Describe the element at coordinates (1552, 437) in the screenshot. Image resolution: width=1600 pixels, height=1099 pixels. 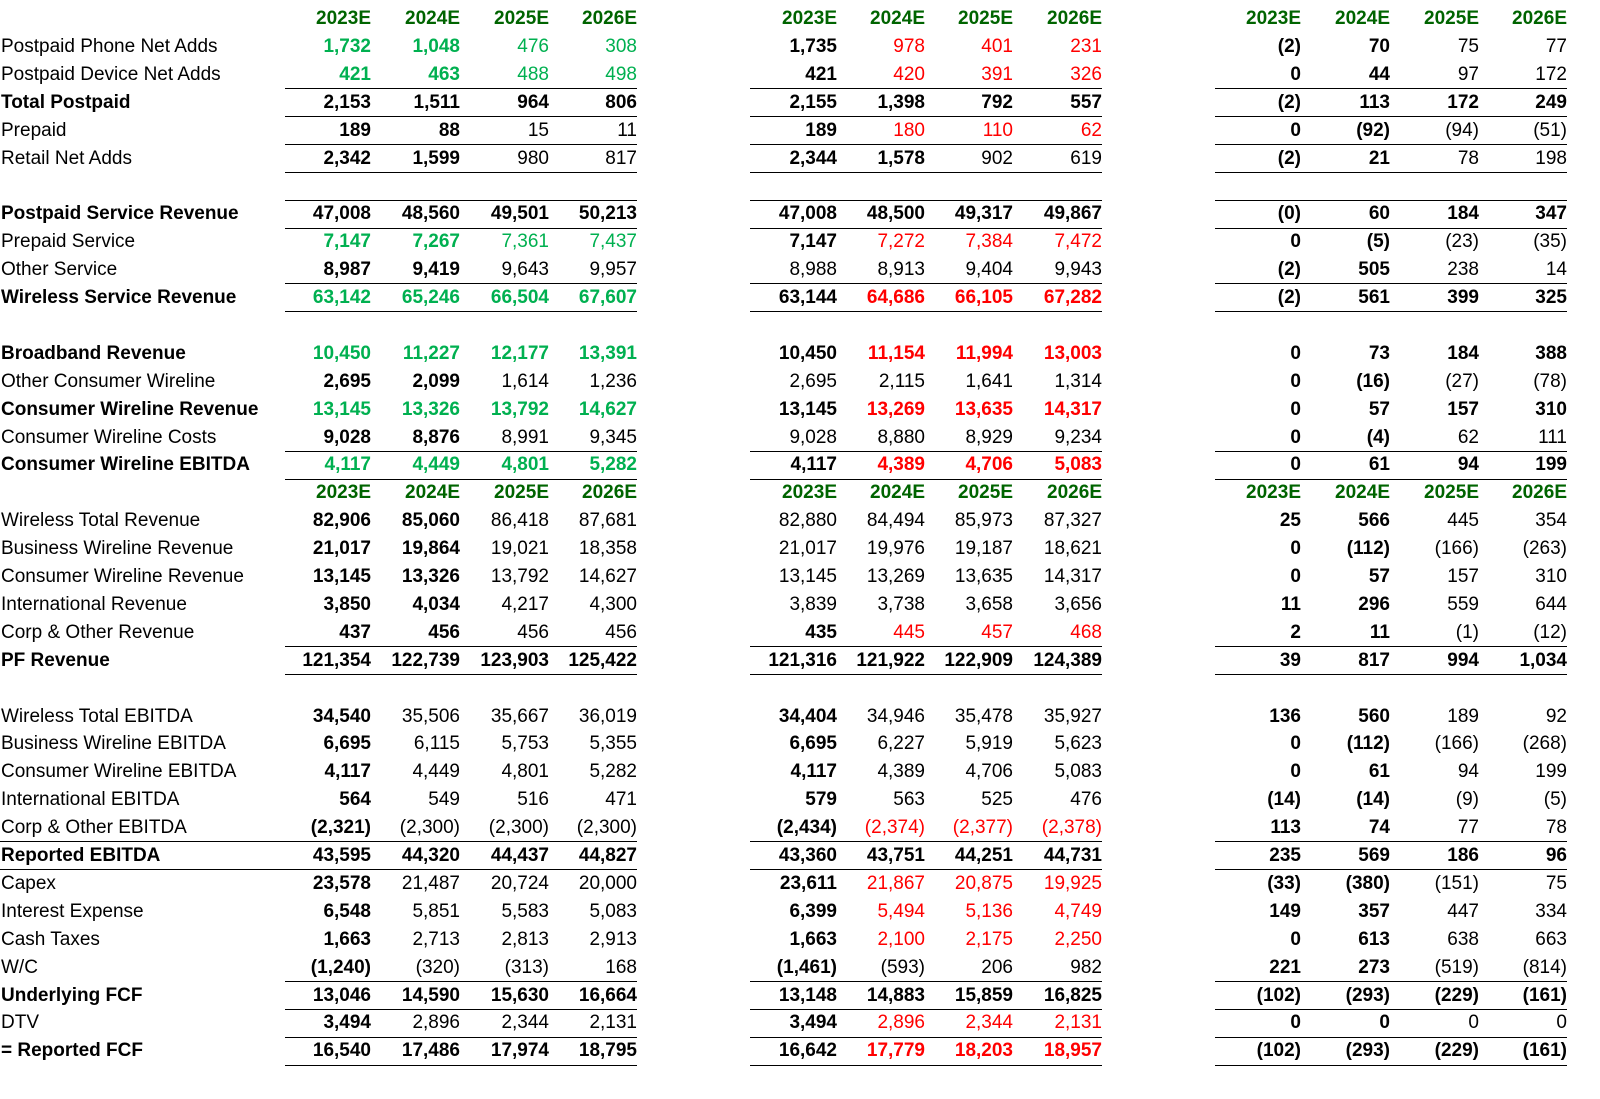
I see `cell-variance: 111` at that location.